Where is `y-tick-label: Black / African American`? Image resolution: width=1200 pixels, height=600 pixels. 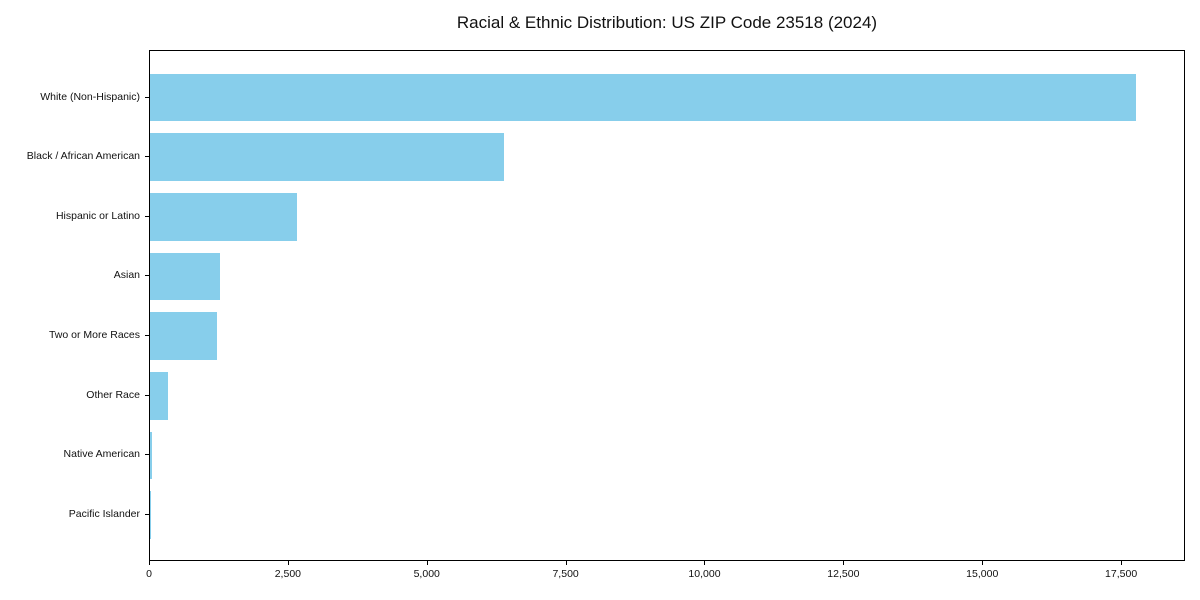
y-tick-label: Black / African American is located at coordinates (83, 156).